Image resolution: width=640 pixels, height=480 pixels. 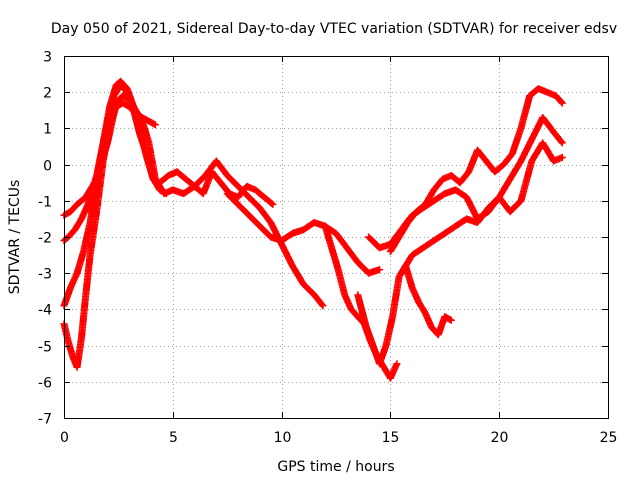 What do you see at coordinates (45, 384) in the screenshot?
I see `y-tick-label: -6` at bounding box center [45, 384].